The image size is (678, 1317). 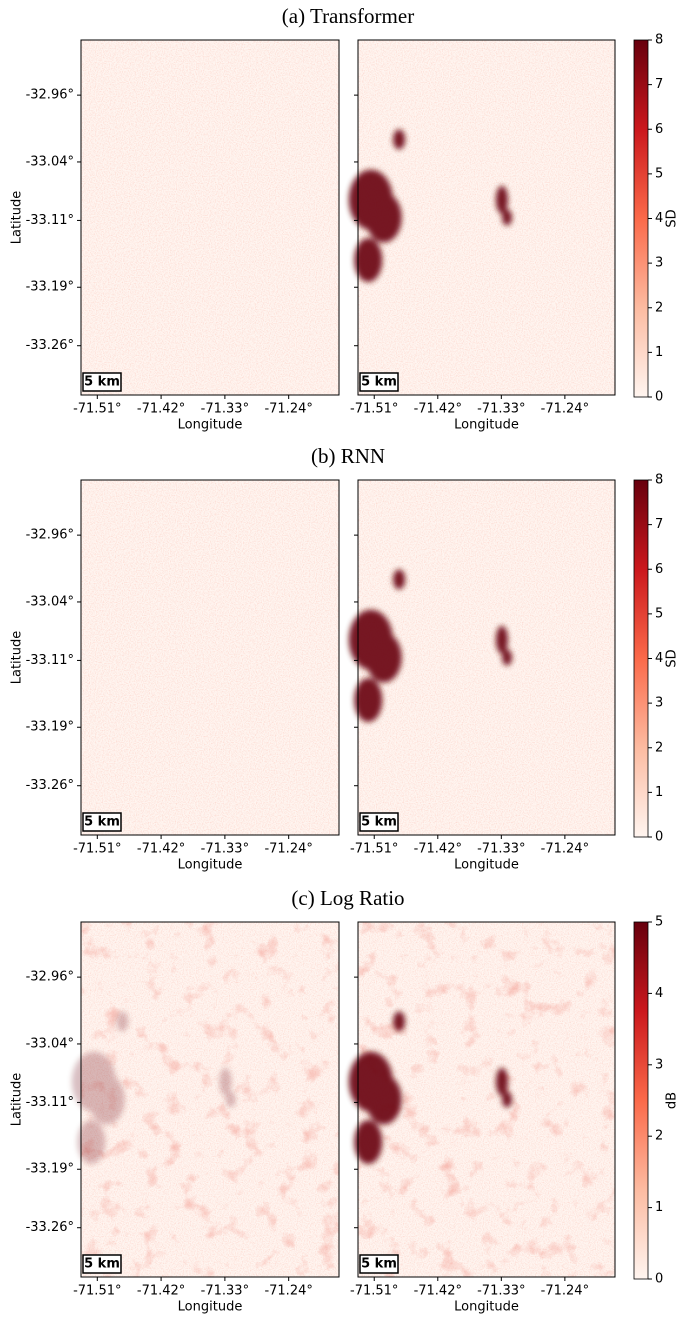 What do you see at coordinates (659, 1064) in the screenshot?
I see `colorbar-tick-label: 3` at bounding box center [659, 1064].